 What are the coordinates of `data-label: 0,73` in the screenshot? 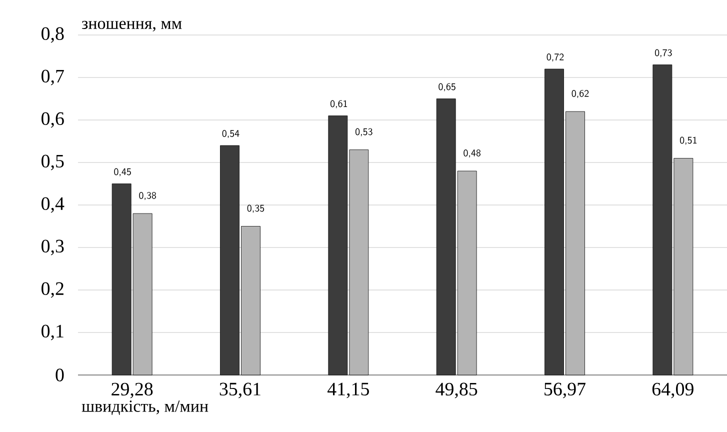 It's located at (663, 53).